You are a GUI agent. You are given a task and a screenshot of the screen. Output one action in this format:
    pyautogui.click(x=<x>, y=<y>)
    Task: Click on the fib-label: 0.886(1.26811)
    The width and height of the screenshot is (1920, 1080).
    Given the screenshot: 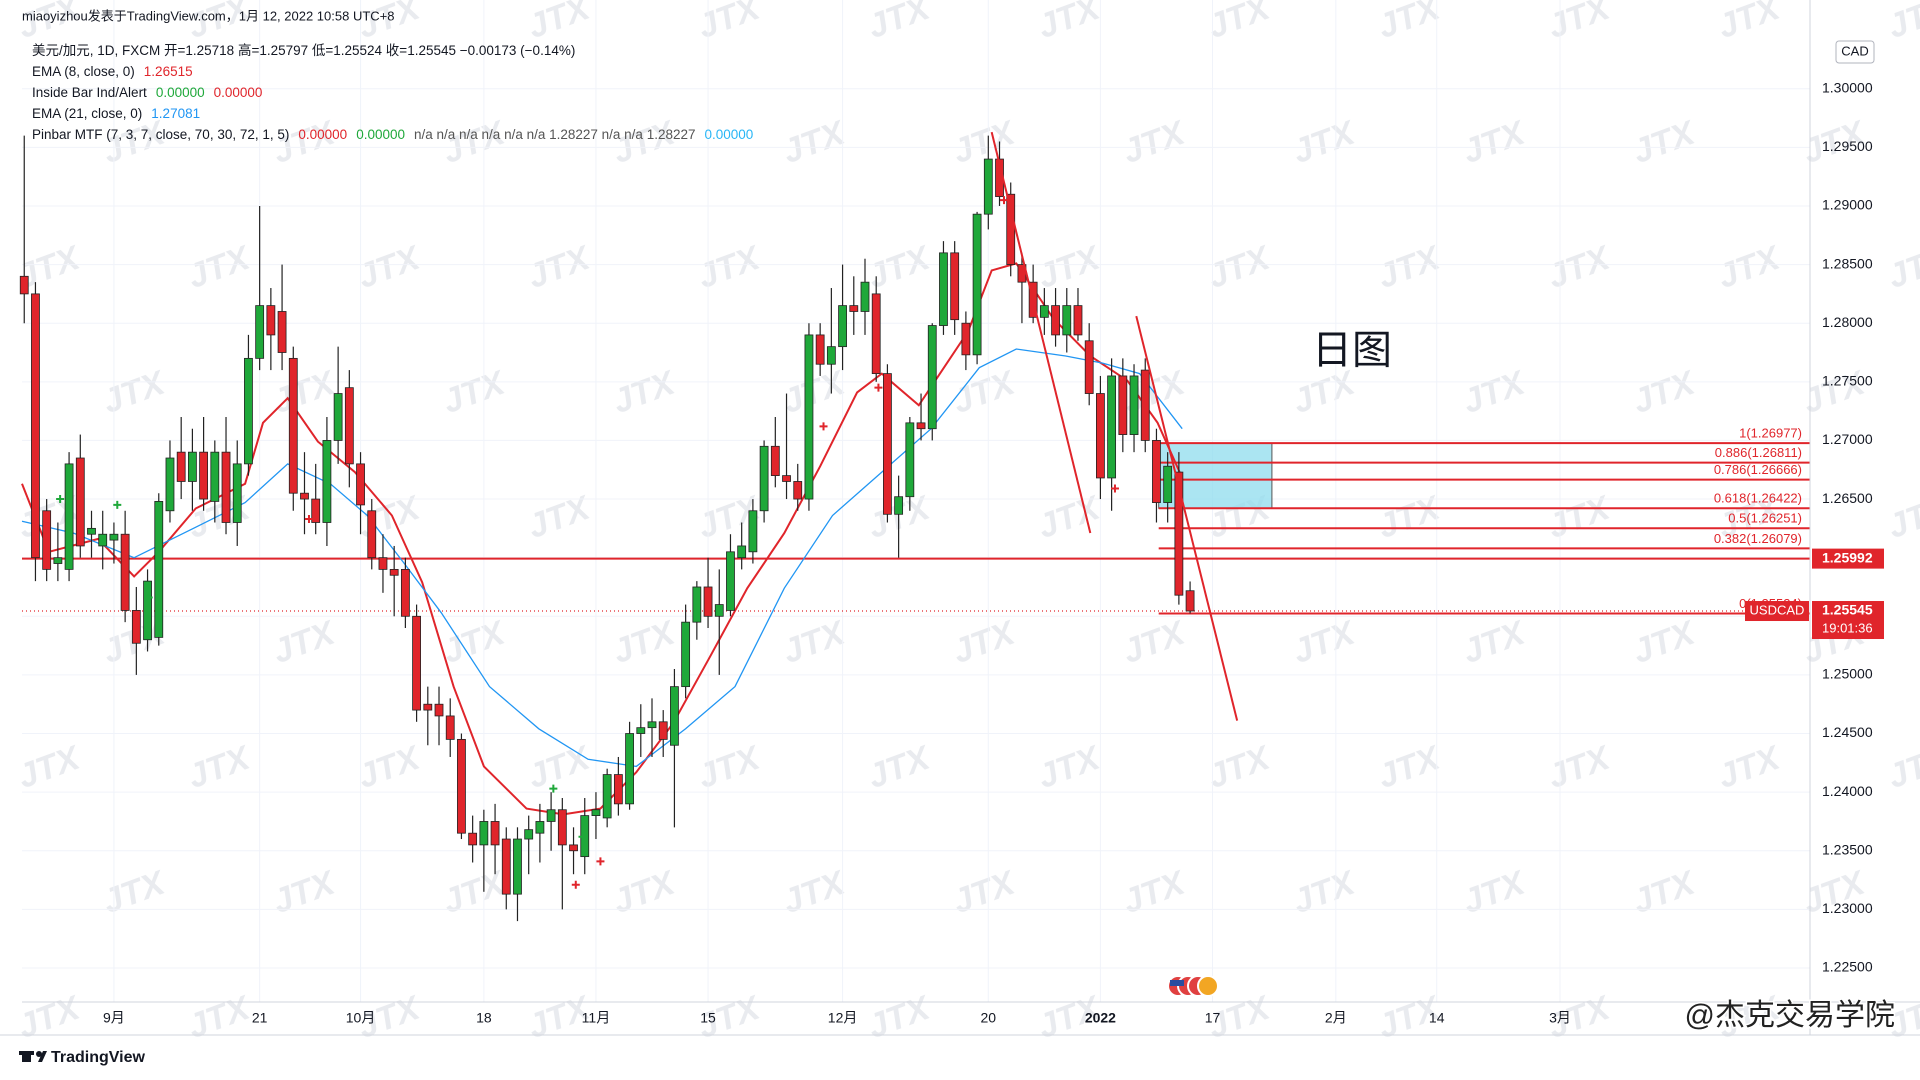 What is the action you would take?
    pyautogui.click(x=1758, y=452)
    